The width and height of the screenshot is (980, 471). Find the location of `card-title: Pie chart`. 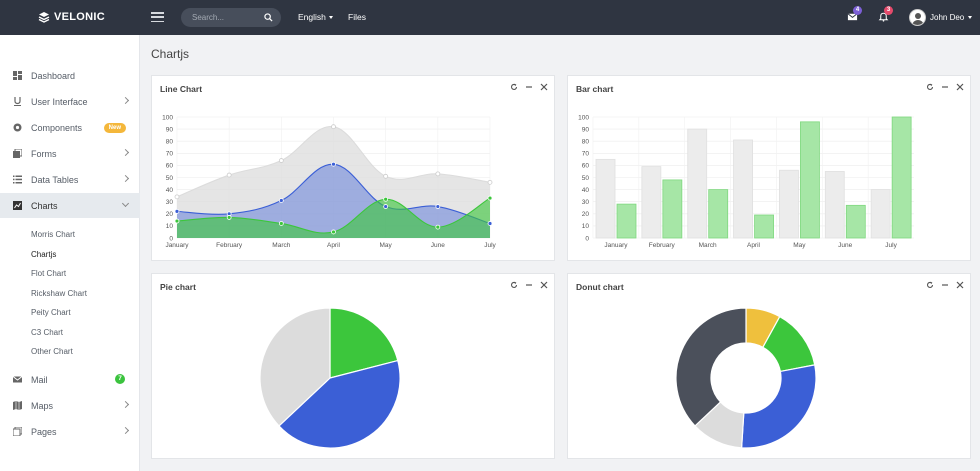

card-title: Pie chart is located at coordinates (178, 287).